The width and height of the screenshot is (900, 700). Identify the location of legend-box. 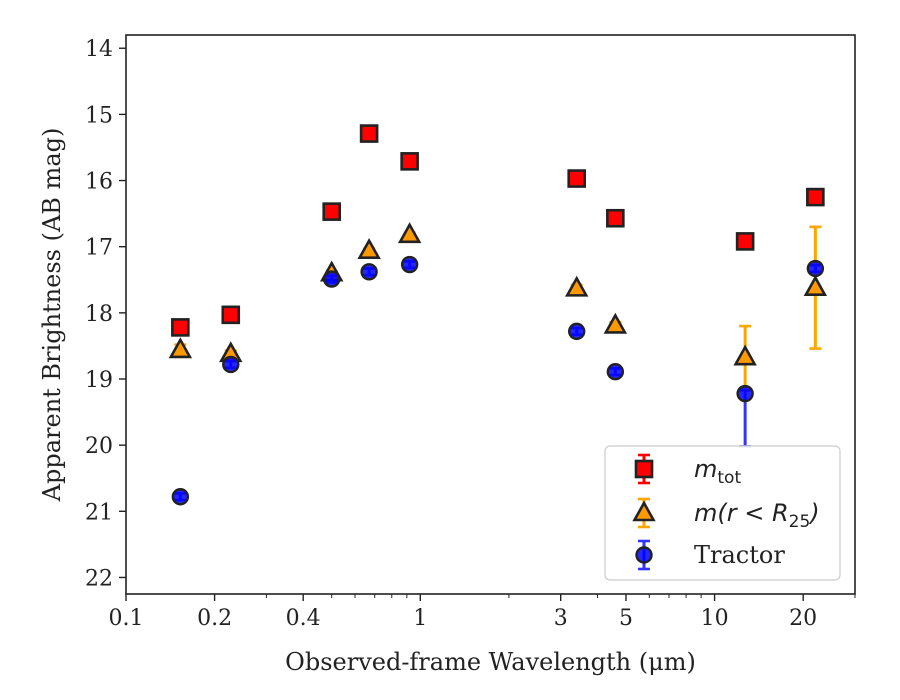
(722, 513).